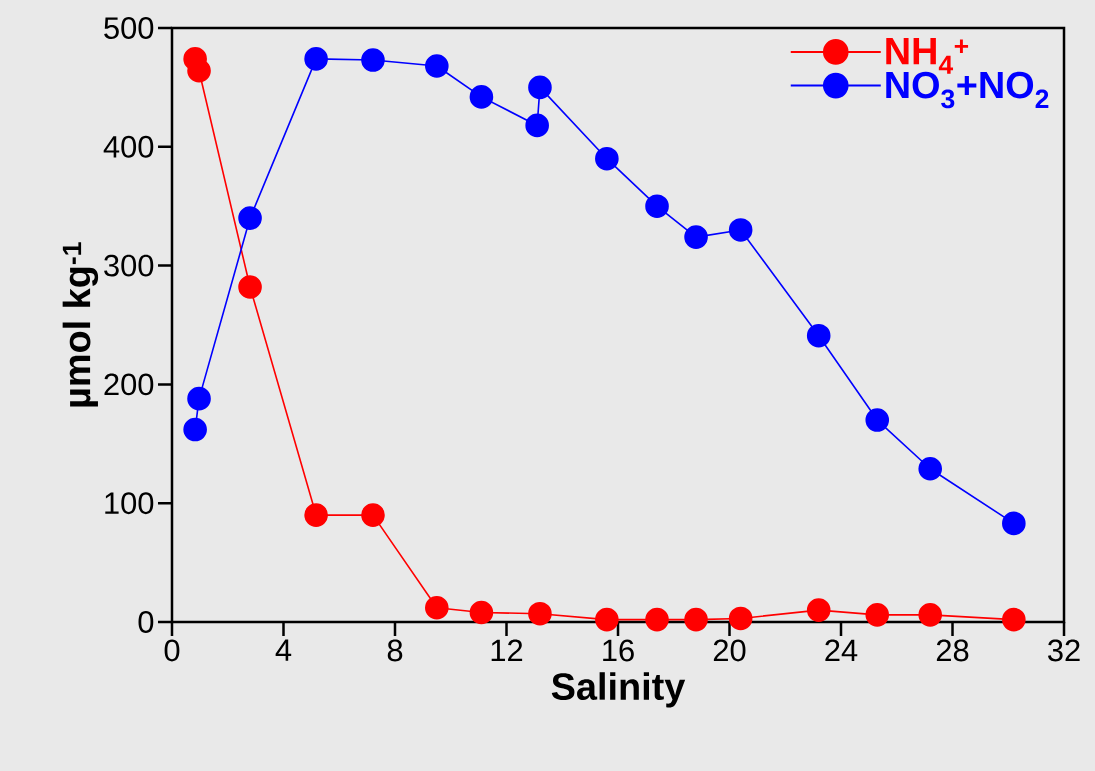 Image resolution: width=1095 pixels, height=771 pixels. I want to click on x-tick-label: 8, so click(395, 650).